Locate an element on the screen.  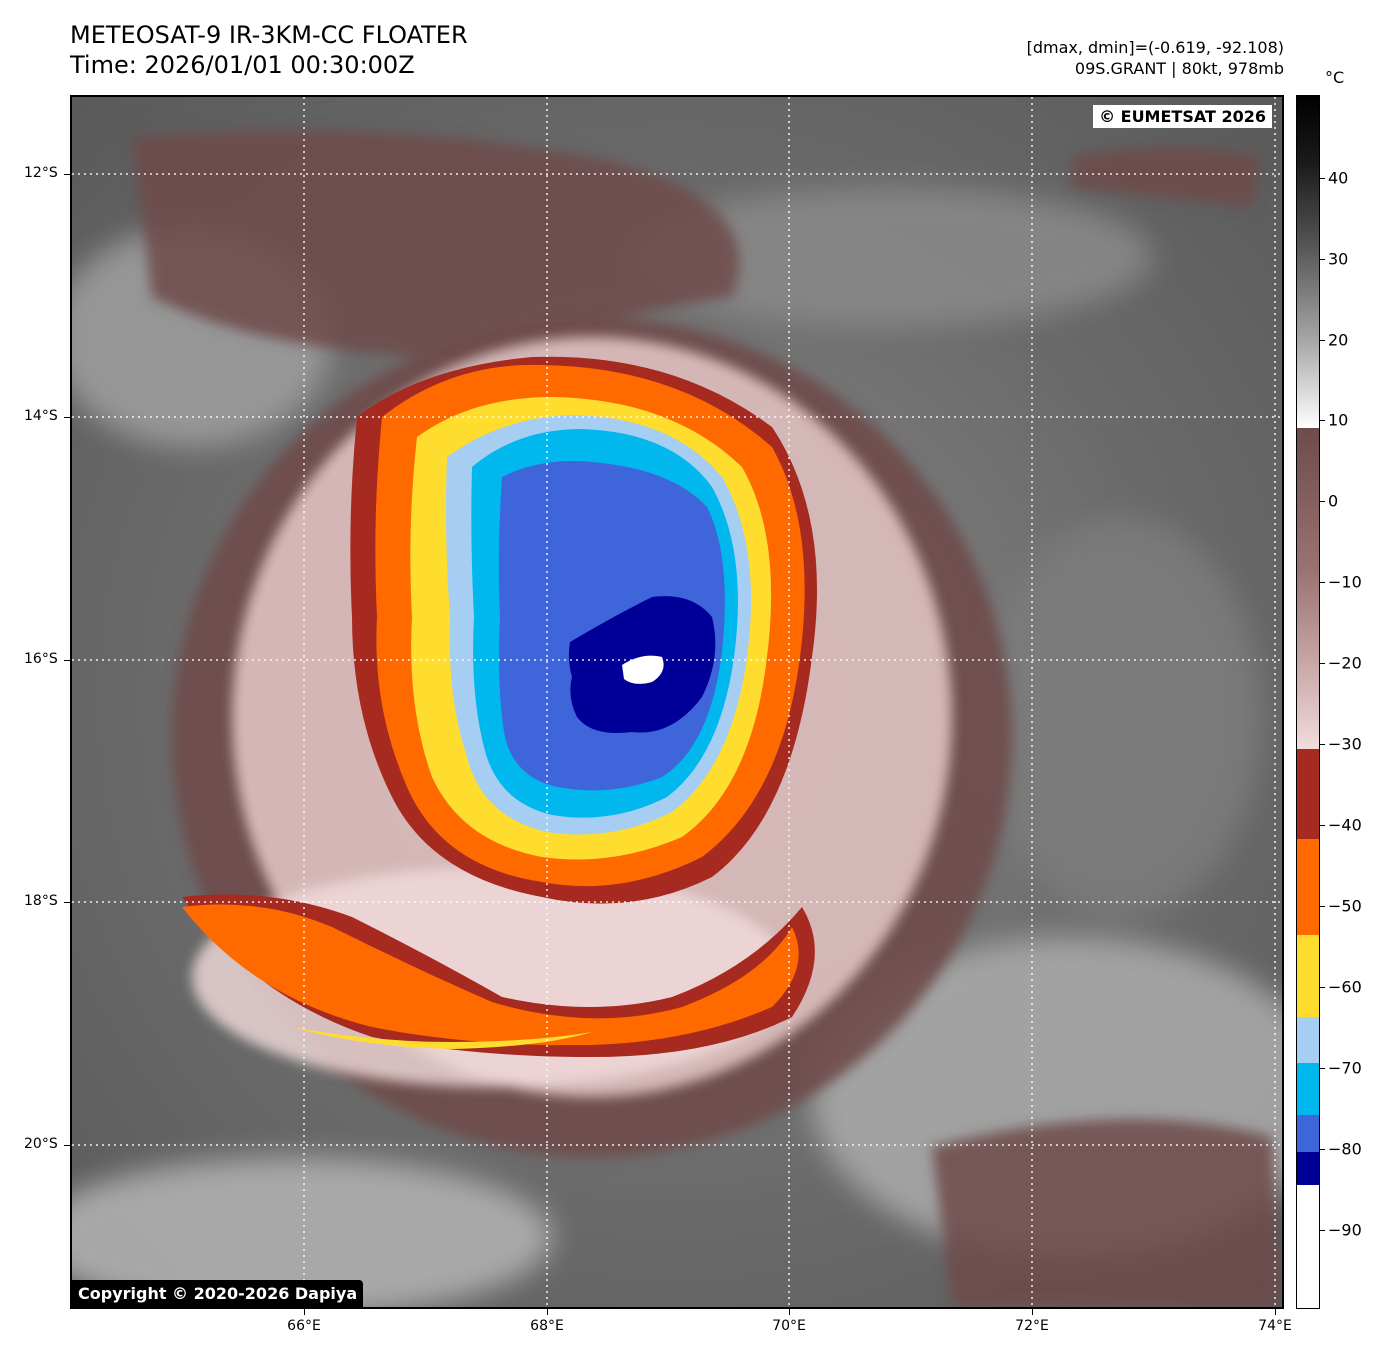
temperature-colorbar is located at coordinates (1308, 702).